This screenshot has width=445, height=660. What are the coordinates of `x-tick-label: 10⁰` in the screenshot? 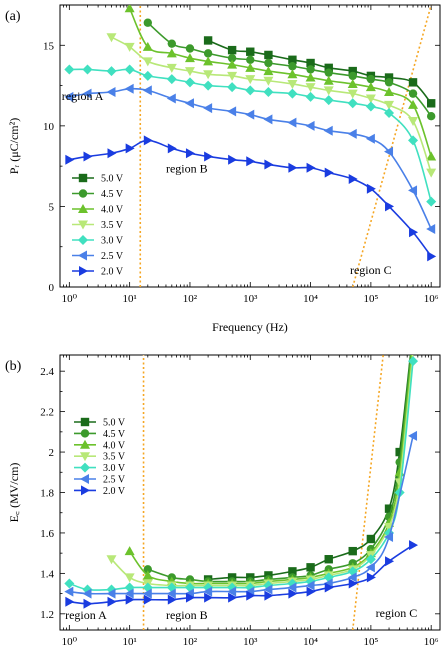 It's located at (70, 642).